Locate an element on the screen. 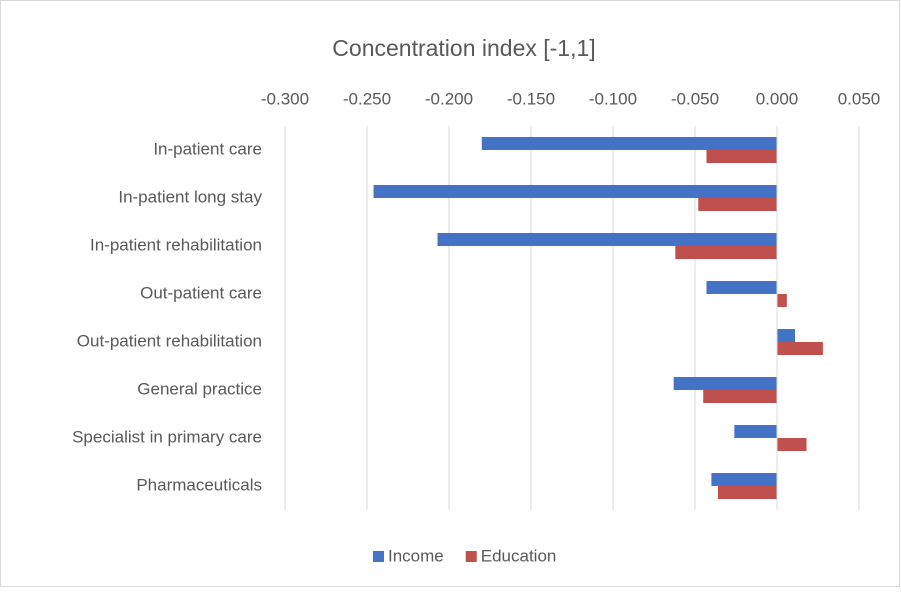 The width and height of the screenshot is (901, 593). y-tick-label: In-patient rehabilitation is located at coordinates (176, 244).